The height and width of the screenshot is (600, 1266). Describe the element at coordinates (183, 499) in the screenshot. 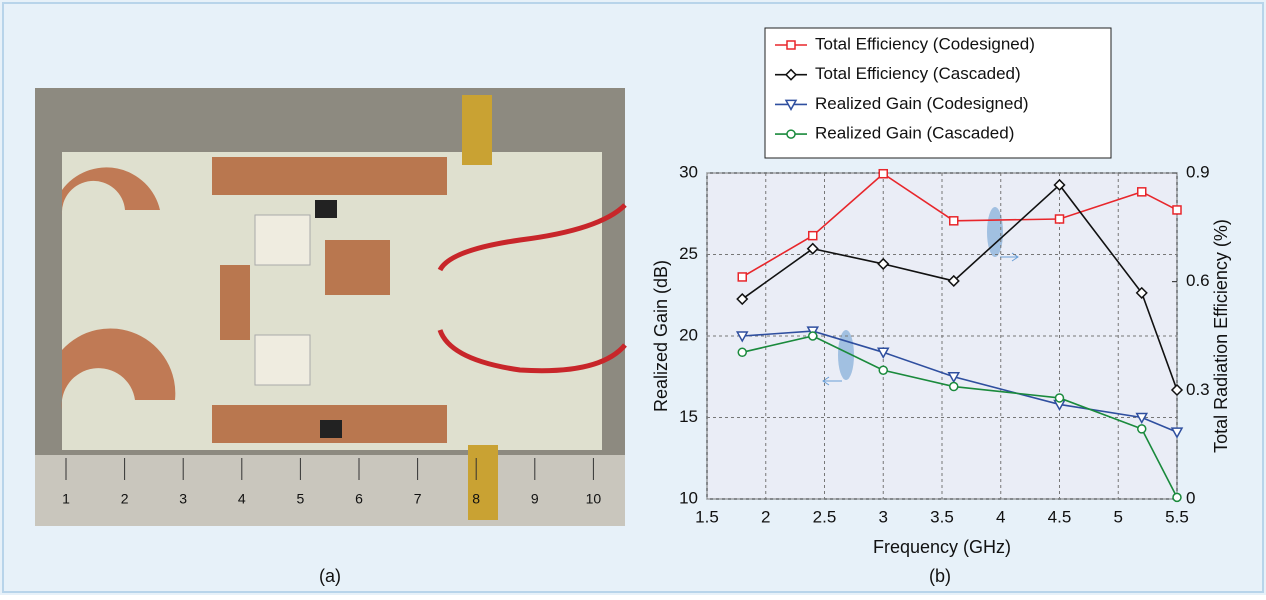

I see `ruler-label: 3` at that location.